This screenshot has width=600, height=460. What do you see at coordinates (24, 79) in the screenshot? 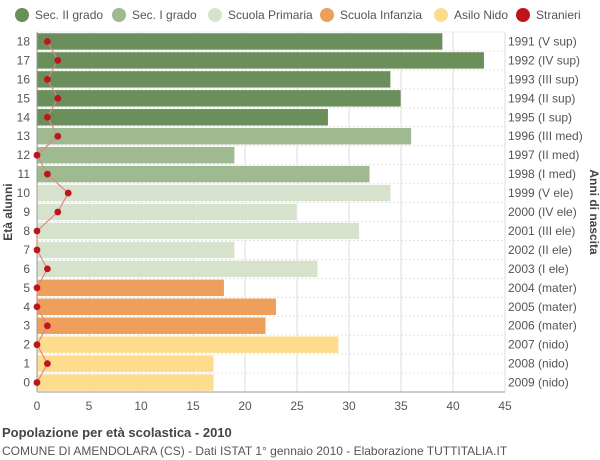
I see `y-tick-label: 16` at bounding box center [24, 79].